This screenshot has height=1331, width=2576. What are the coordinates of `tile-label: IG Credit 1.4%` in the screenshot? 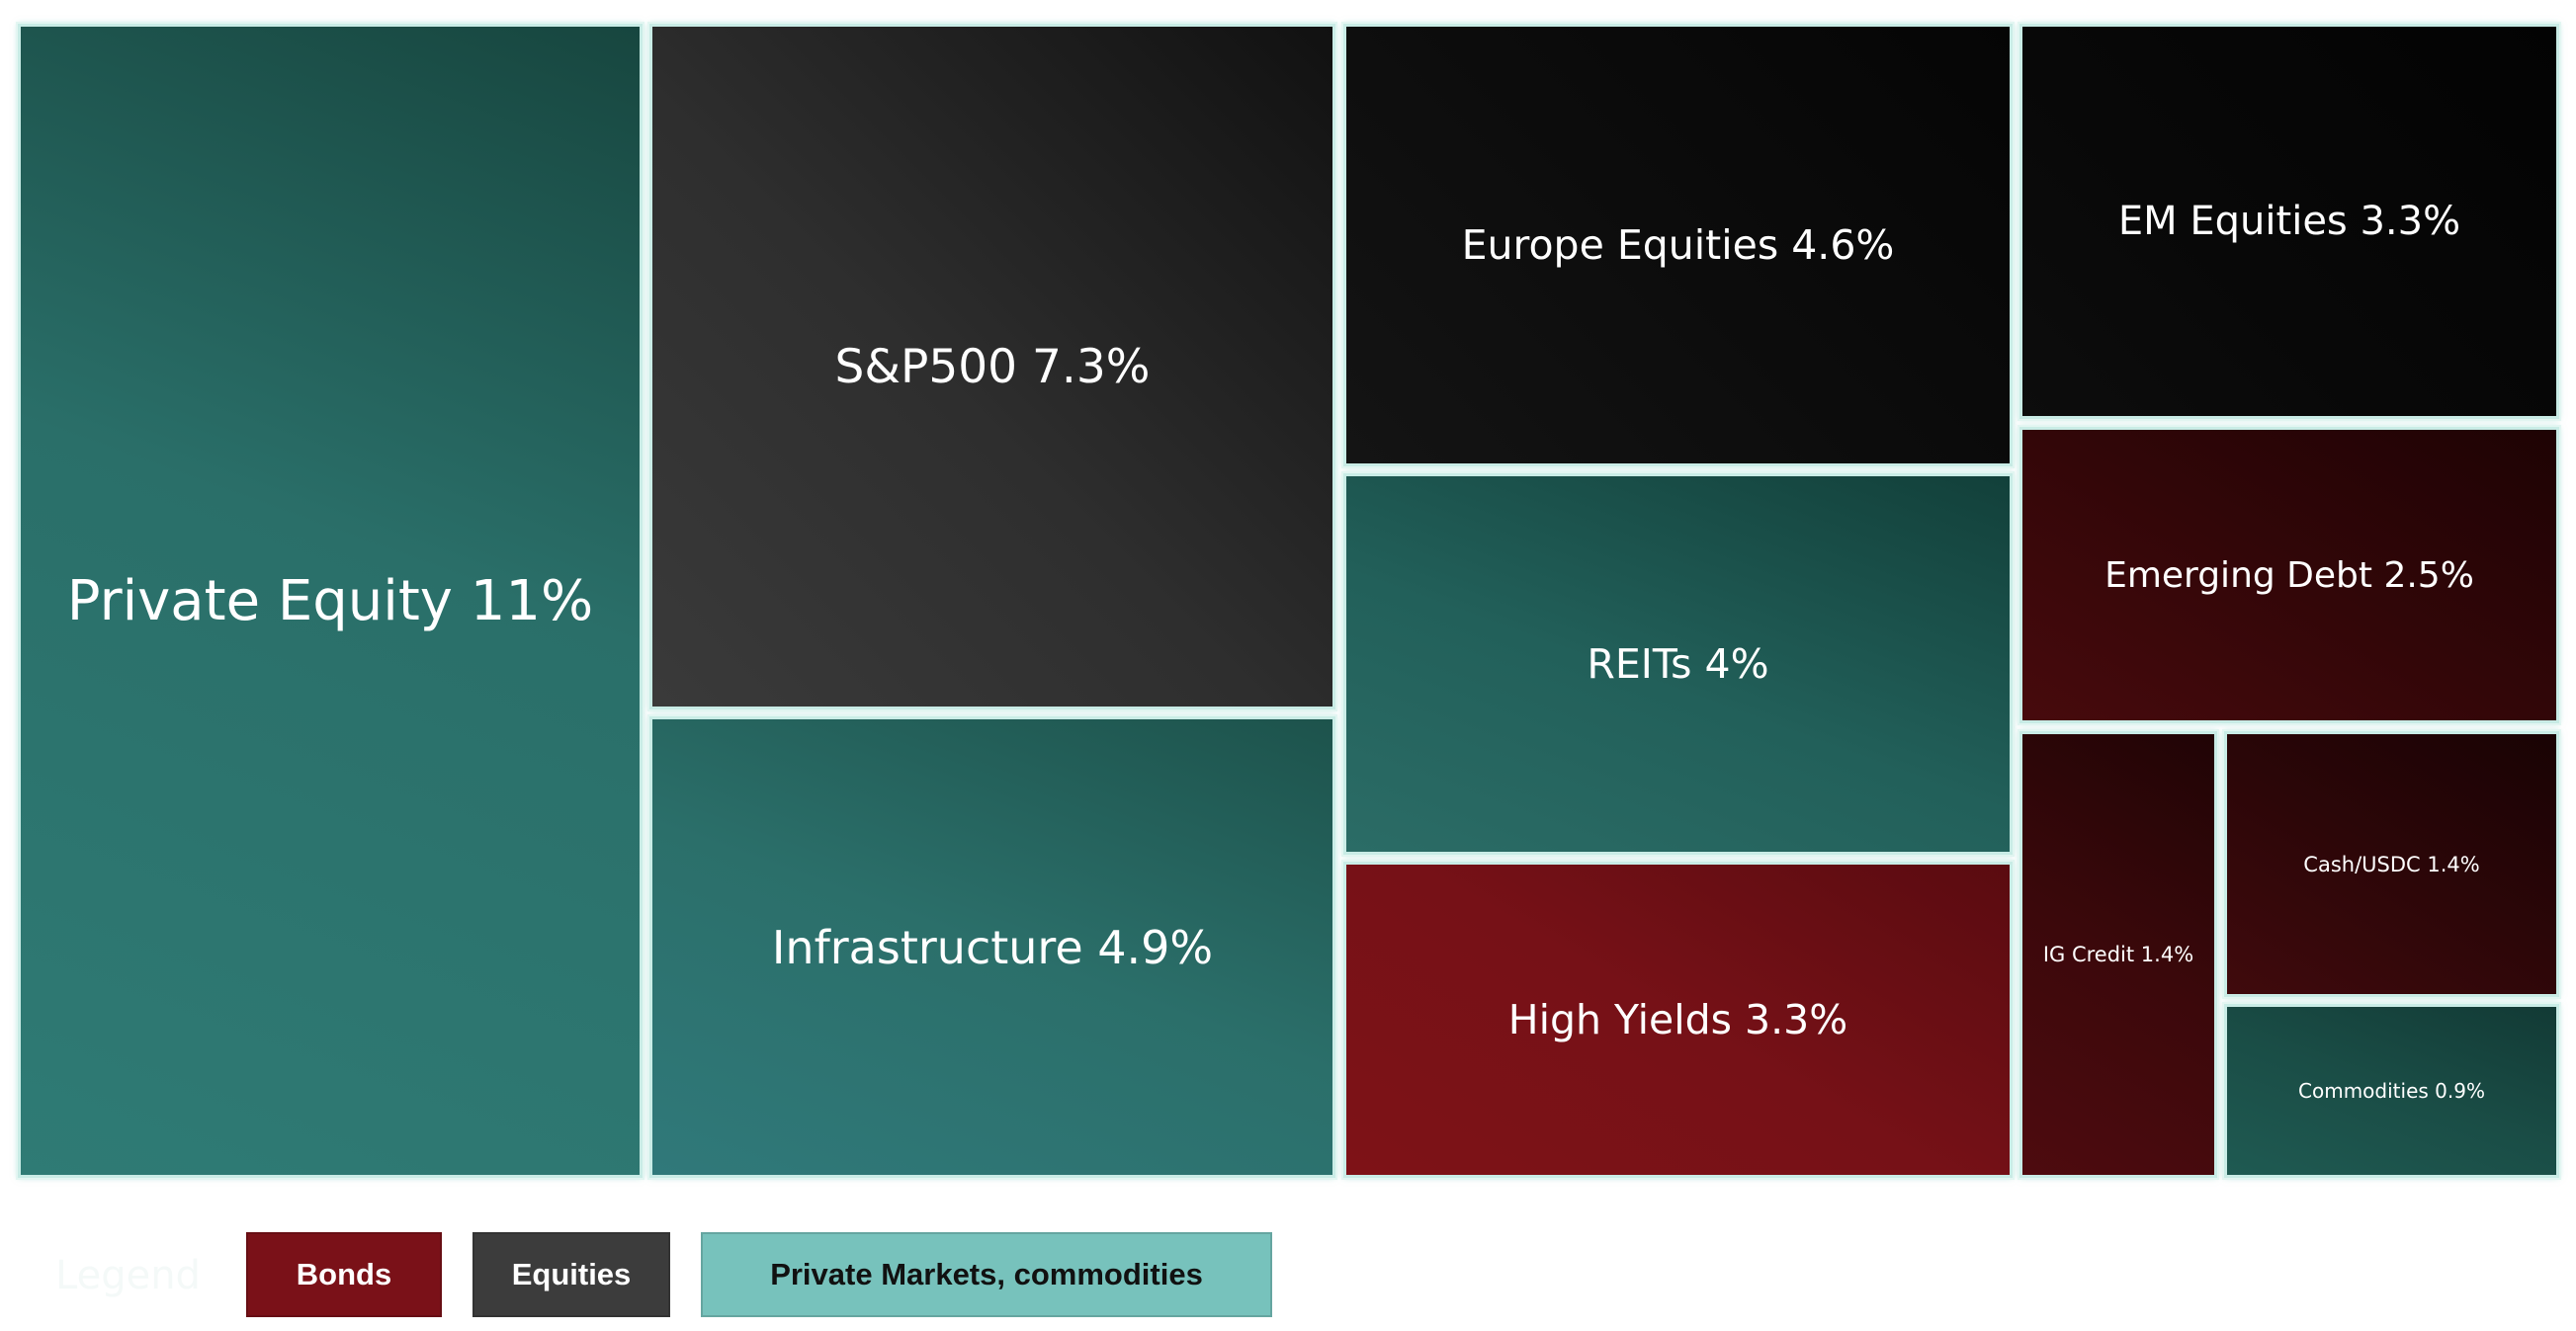 It's located at (2118, 954).